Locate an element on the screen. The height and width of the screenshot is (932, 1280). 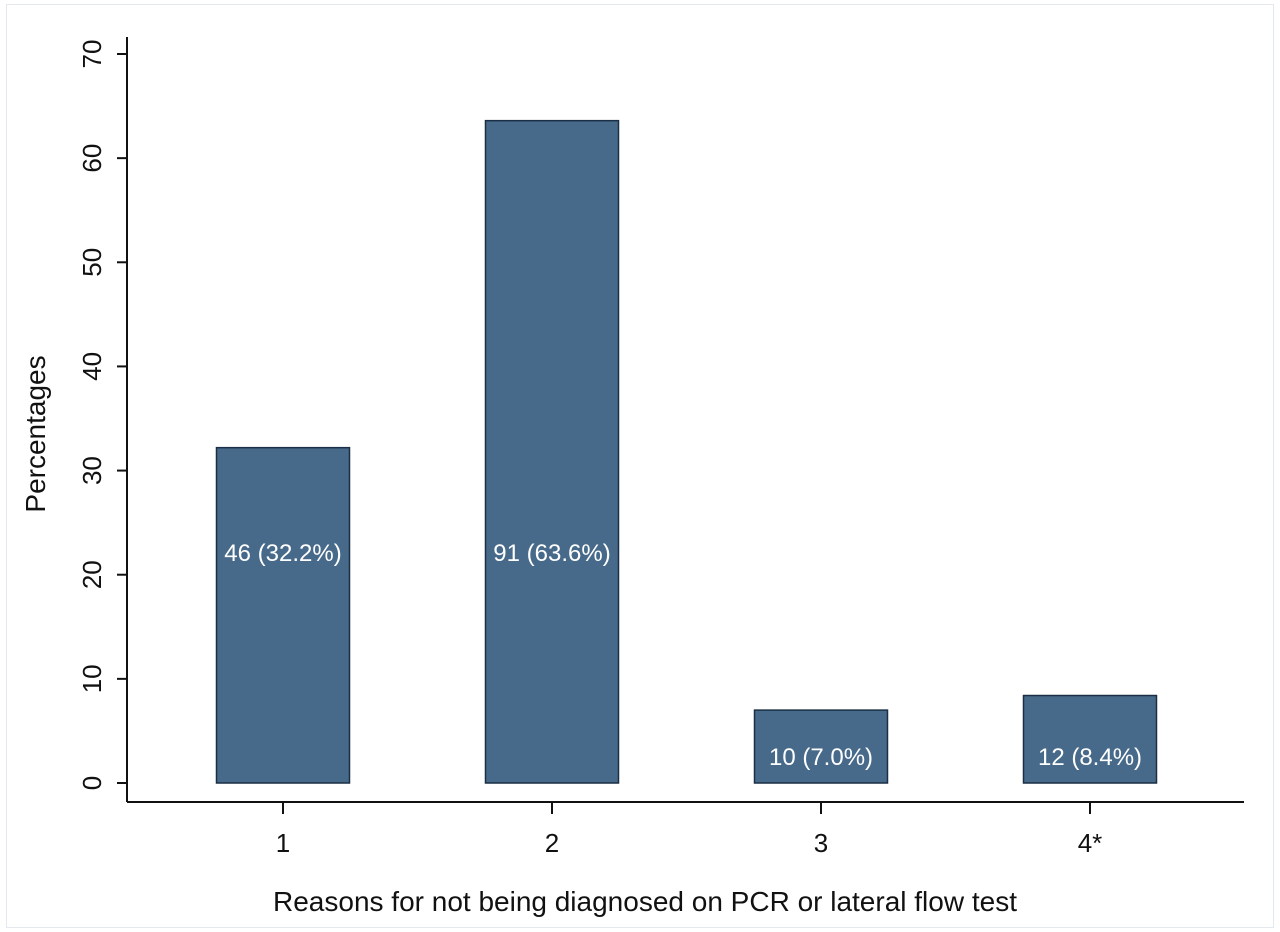
x-tick-label: 3 is located at coordinates (821, 843).